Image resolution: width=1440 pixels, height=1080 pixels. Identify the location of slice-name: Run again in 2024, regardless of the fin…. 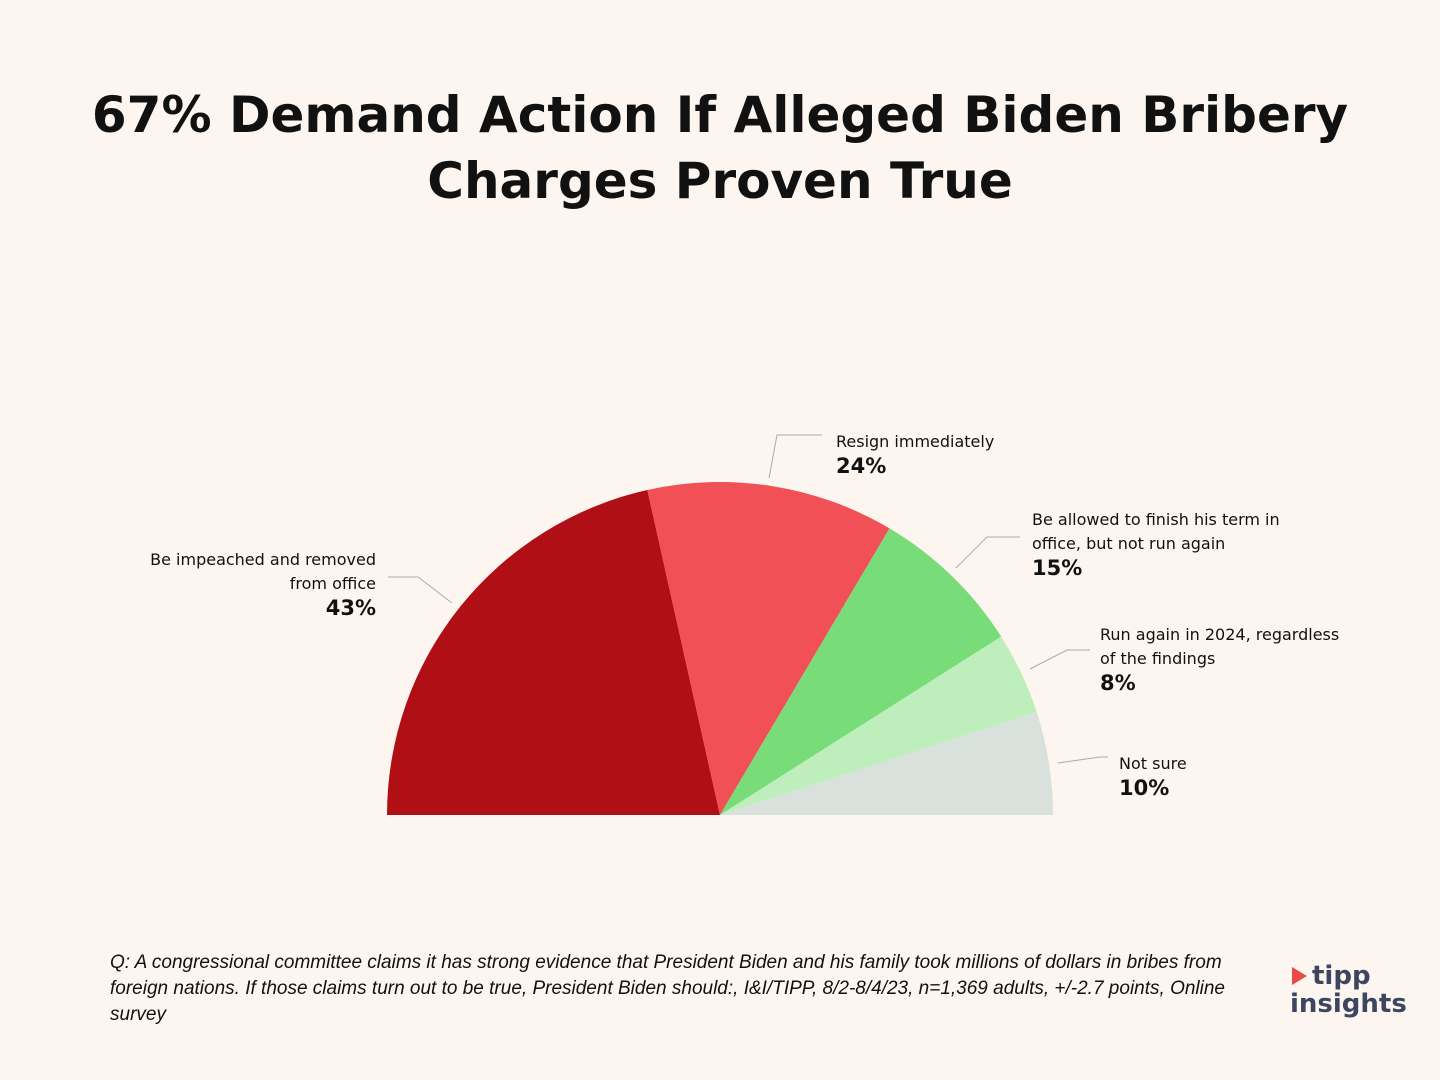
(1220, 646).